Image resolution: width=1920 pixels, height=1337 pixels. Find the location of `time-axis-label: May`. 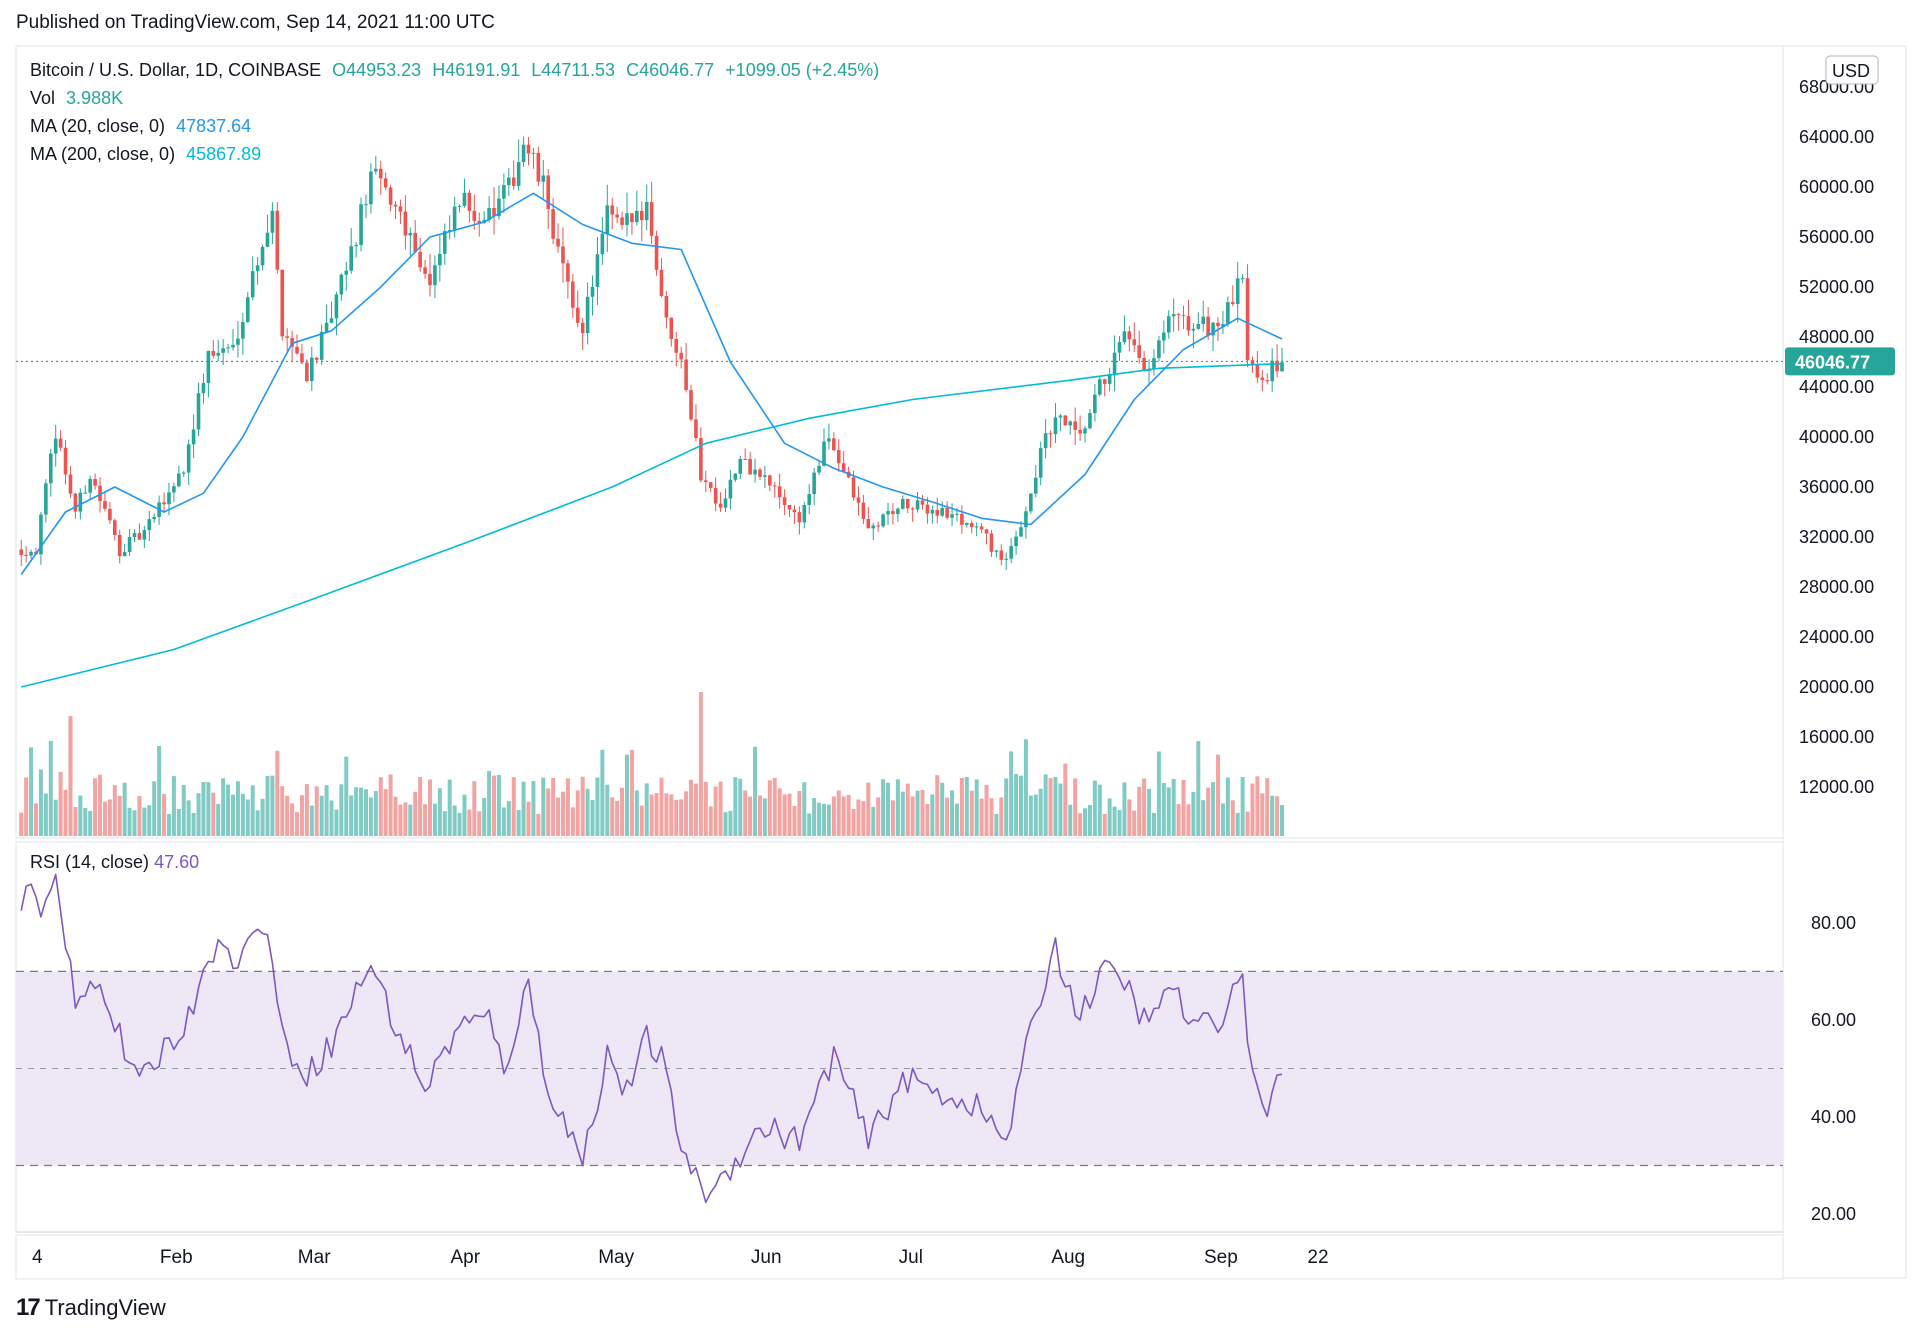

time-axis-label: May is located at coordinates (616, 1257).